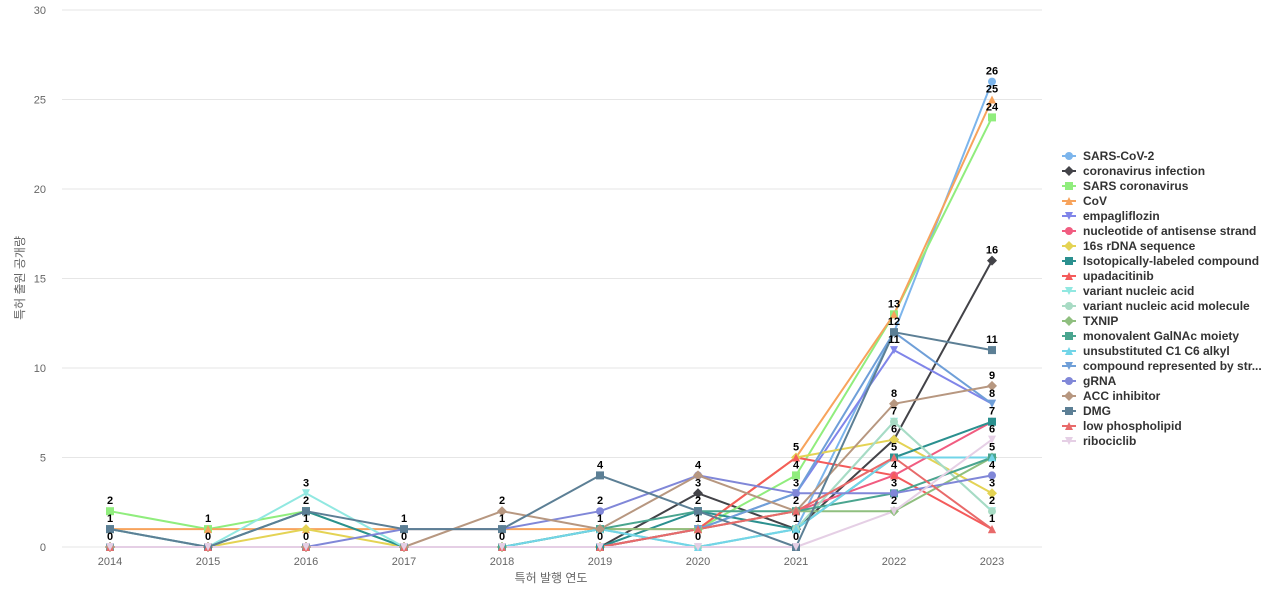  Describe the element at coordinates (992, 340) in the screenshot. I see `data-label: 11` at that location.